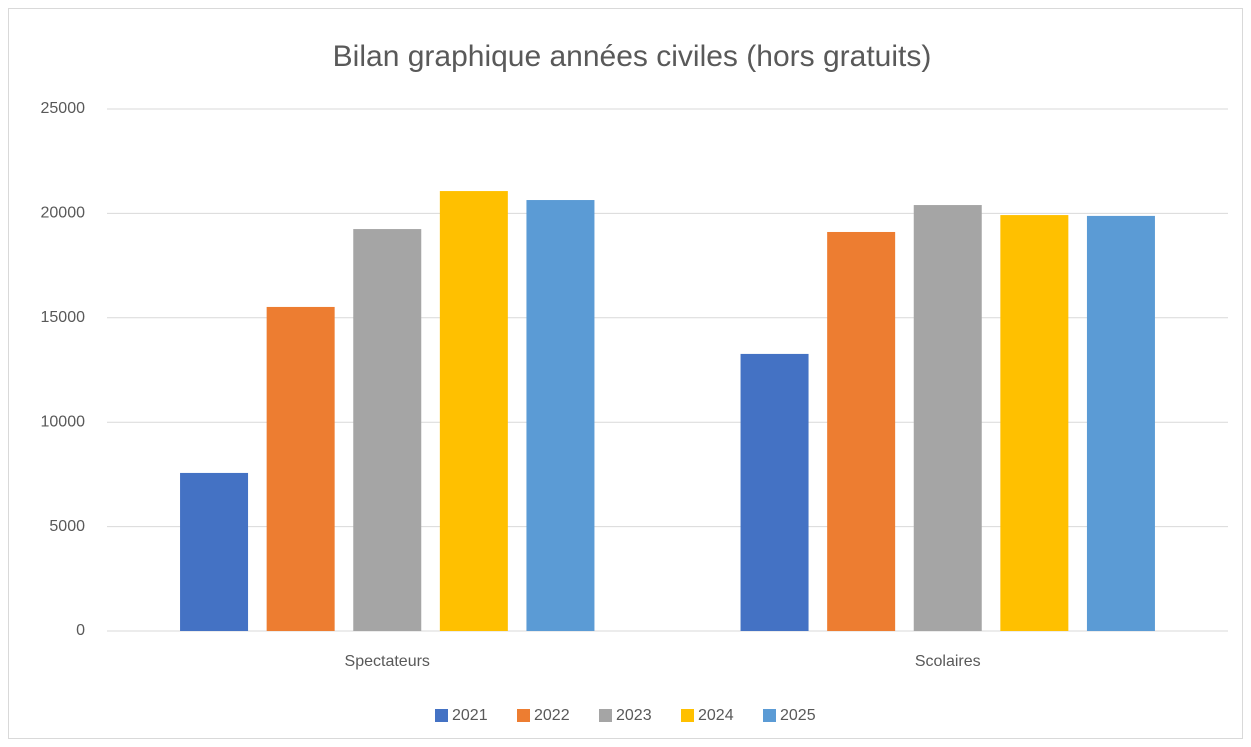  What do you see at coordinates (470, 715) in the screenshot?
I see `legend-label: 2021` at bounding box center [470, 715].